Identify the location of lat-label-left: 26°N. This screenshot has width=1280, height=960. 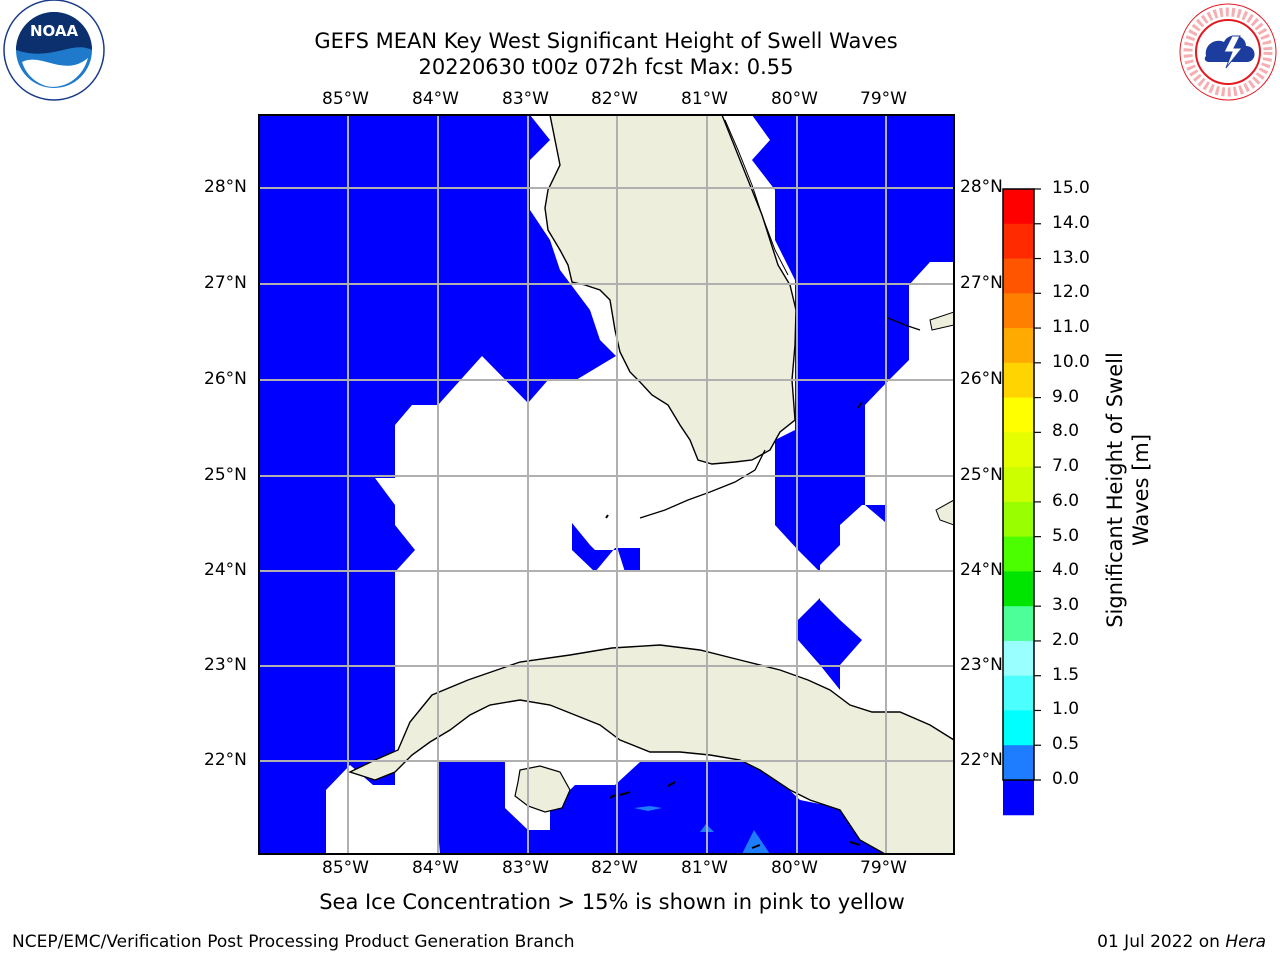
(225, 379).